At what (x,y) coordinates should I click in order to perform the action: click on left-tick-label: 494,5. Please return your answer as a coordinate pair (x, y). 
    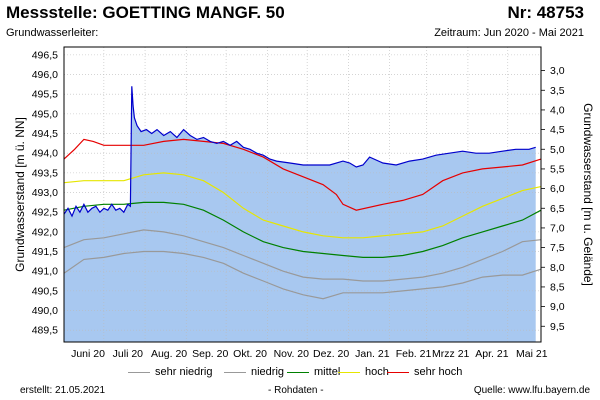
    Looking at the image, I should click on (45, 134).